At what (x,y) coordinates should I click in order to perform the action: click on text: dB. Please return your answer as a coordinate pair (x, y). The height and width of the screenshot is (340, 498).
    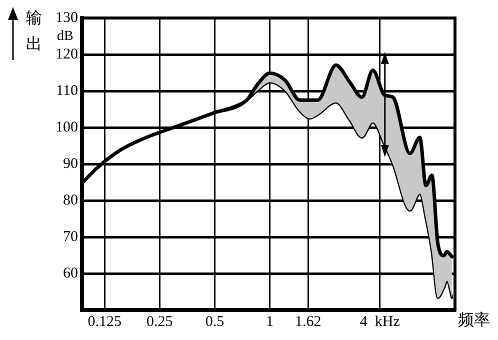
    Looking at the image, I should click on (65, 36).